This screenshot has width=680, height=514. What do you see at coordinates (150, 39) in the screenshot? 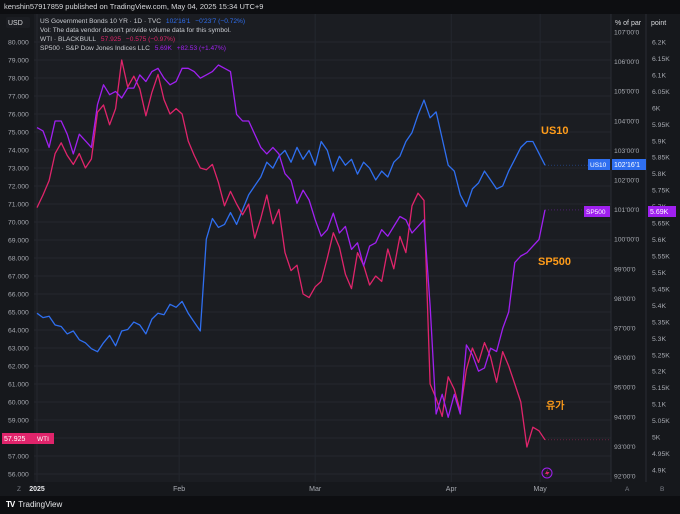
I see `legend-wti-change: −0.575 (−0.97%)` at bounding box center [150, 39].